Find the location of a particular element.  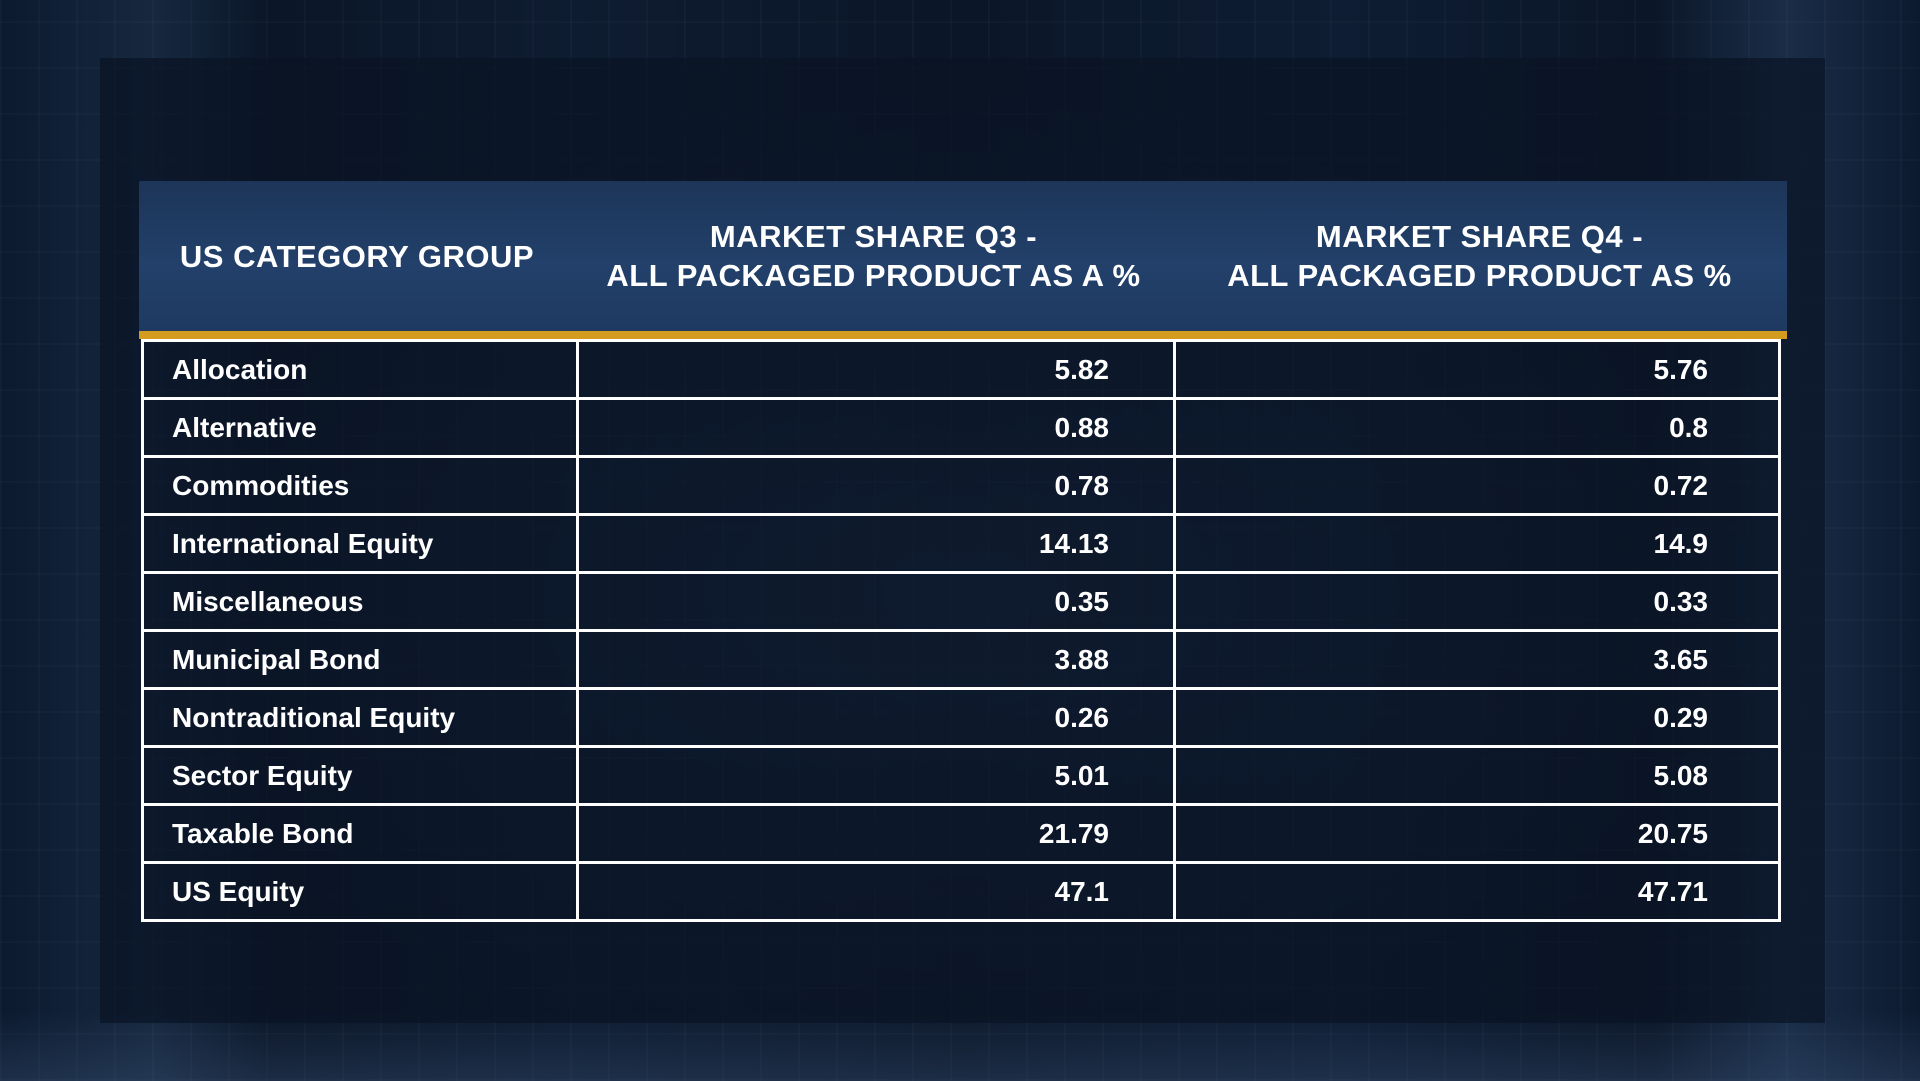

table-row: International Equity 14.13 14.9 is located at coordinates (961, 545).